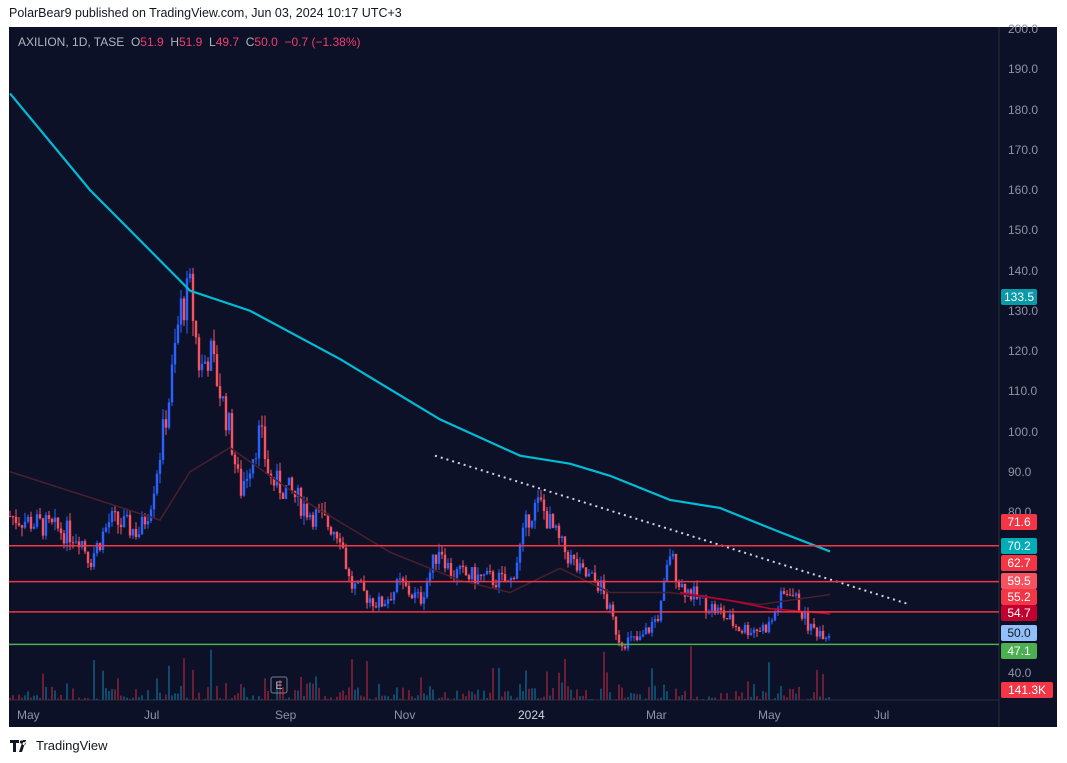 The height and width of the screenshot is (763, 1067). What do you see at coordinates (1019, 581) in the screenshot?
I see `price-label: 59.5` at bounding box center [1019, 581].